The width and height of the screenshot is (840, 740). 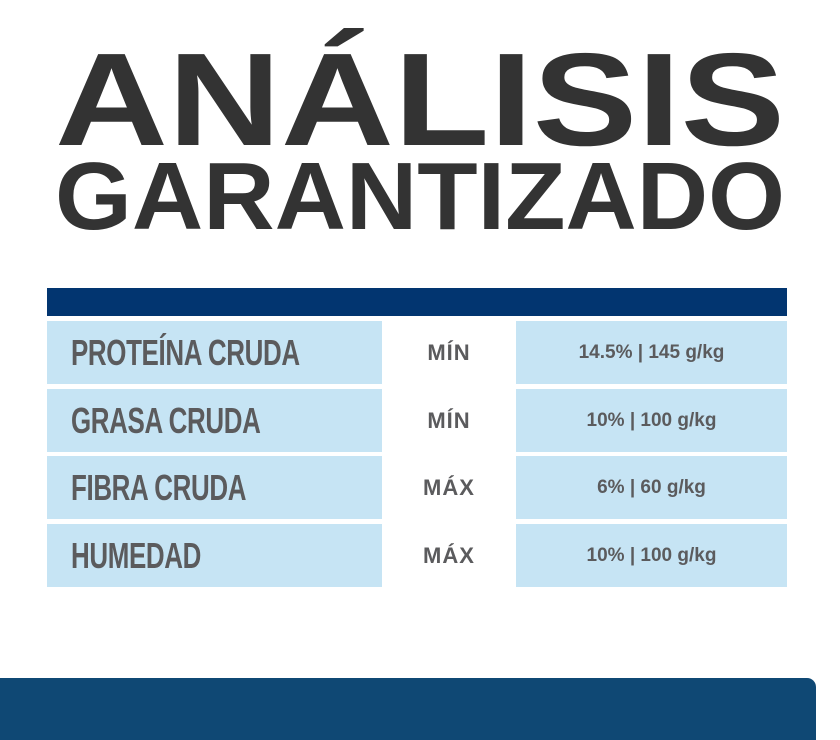 What do you see at coordinates (166, 420) in the screenshot?
I see `nutrient-label: GRASA CRUDA` at bounding box center [166, 420].